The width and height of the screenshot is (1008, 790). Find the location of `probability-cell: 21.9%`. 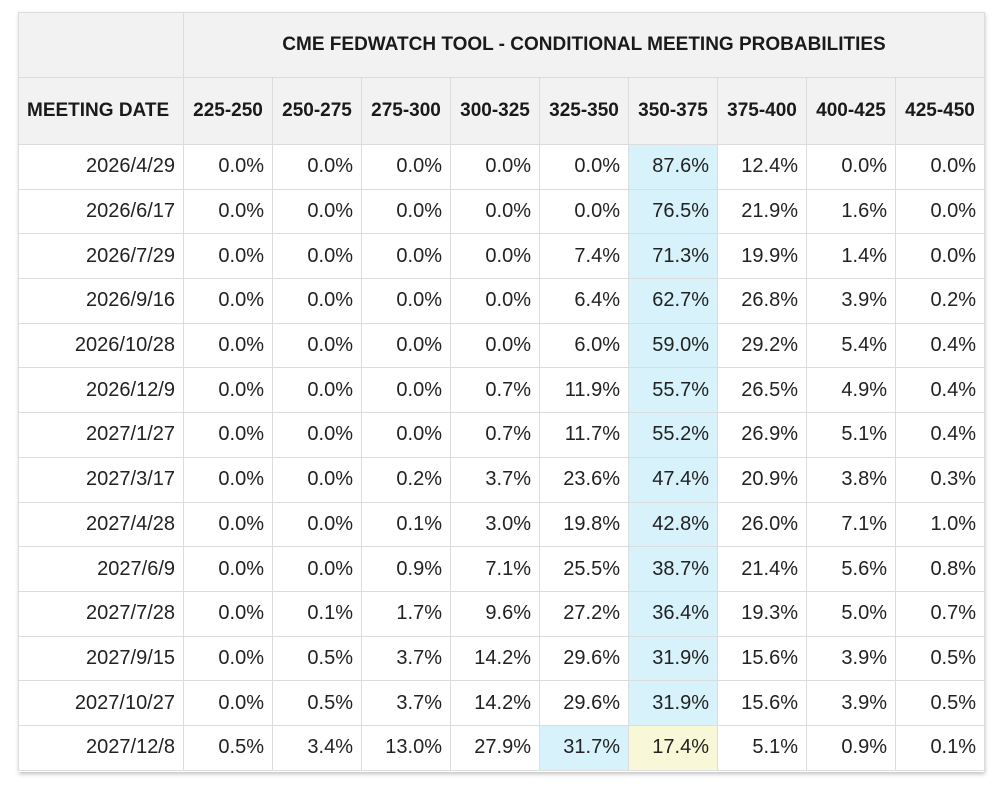

probability-cell: 21.9% is located at coordinates (762, 211).